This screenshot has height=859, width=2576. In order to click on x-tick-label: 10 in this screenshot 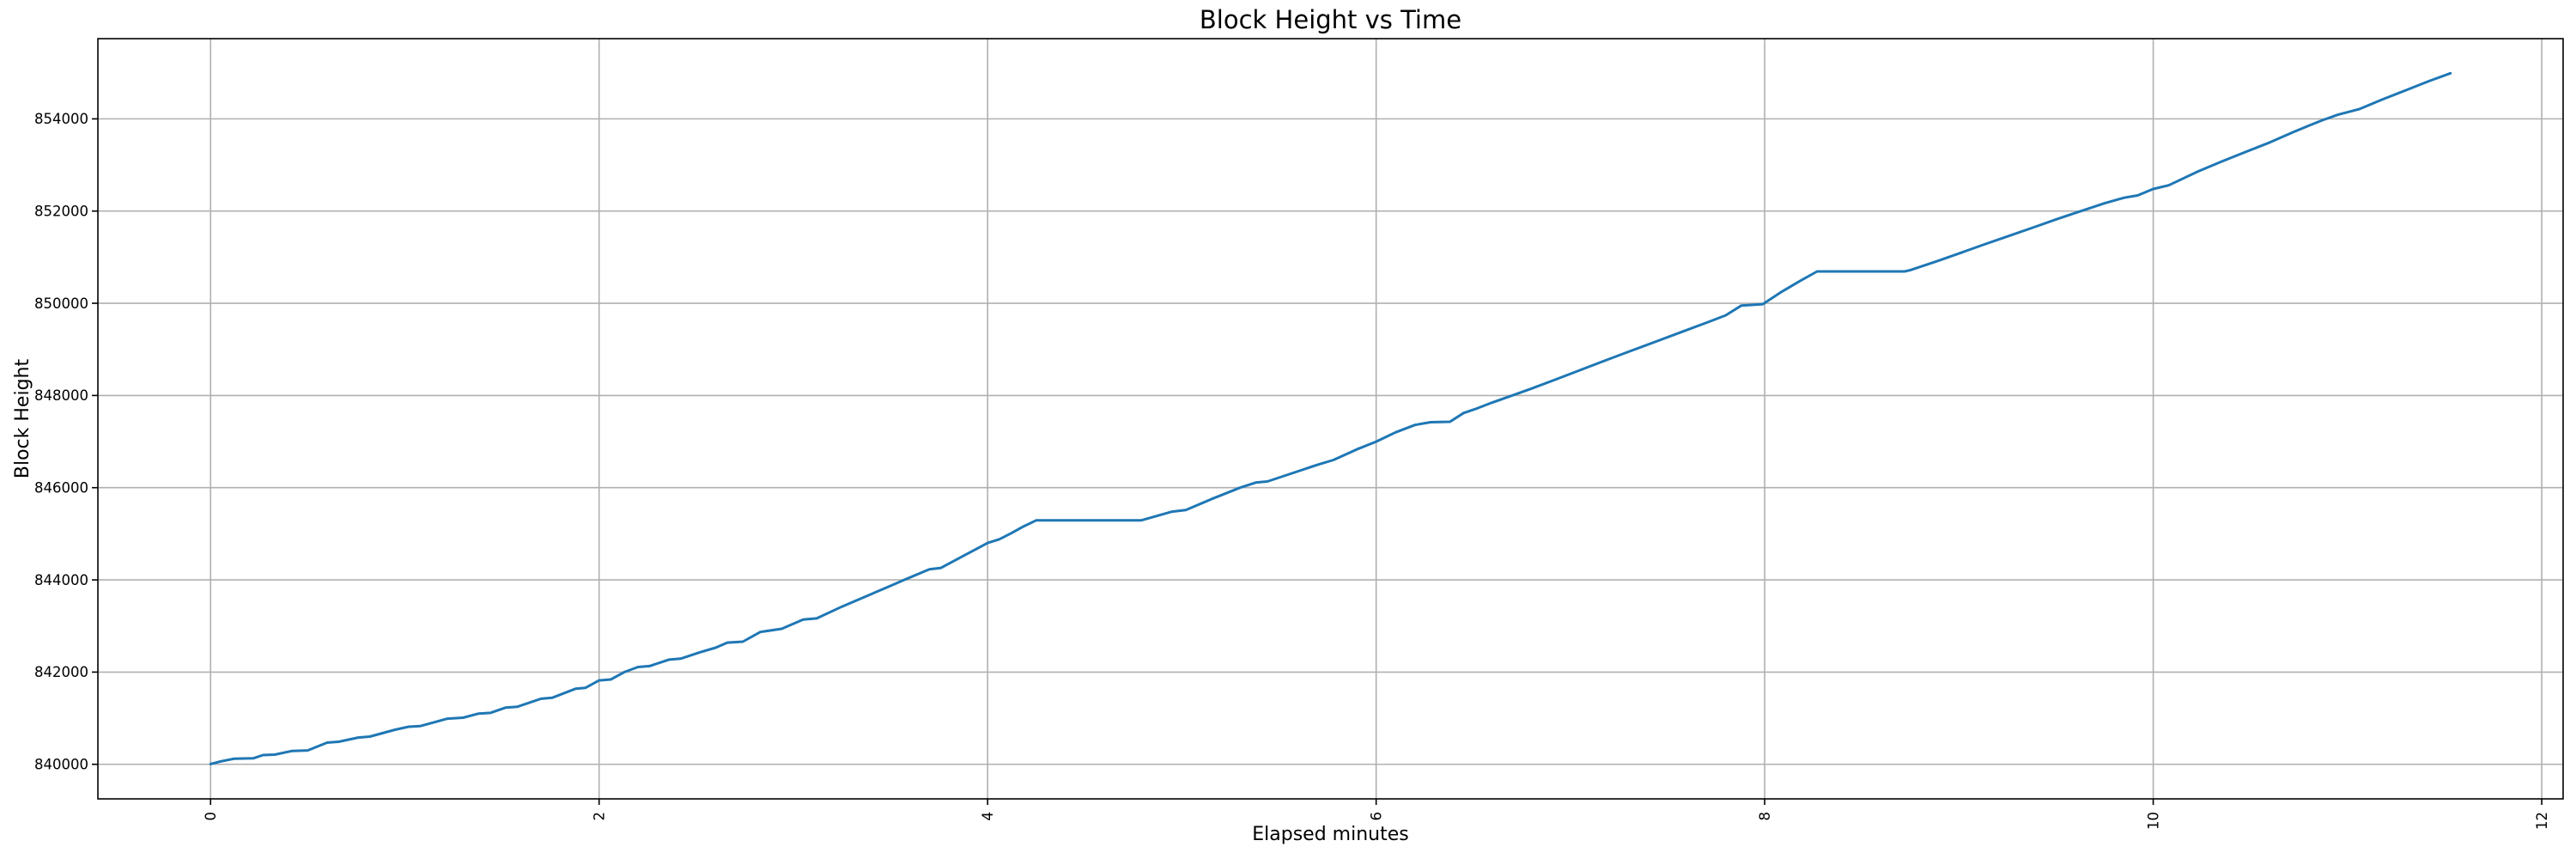, I will do `click(2153, 821)`.